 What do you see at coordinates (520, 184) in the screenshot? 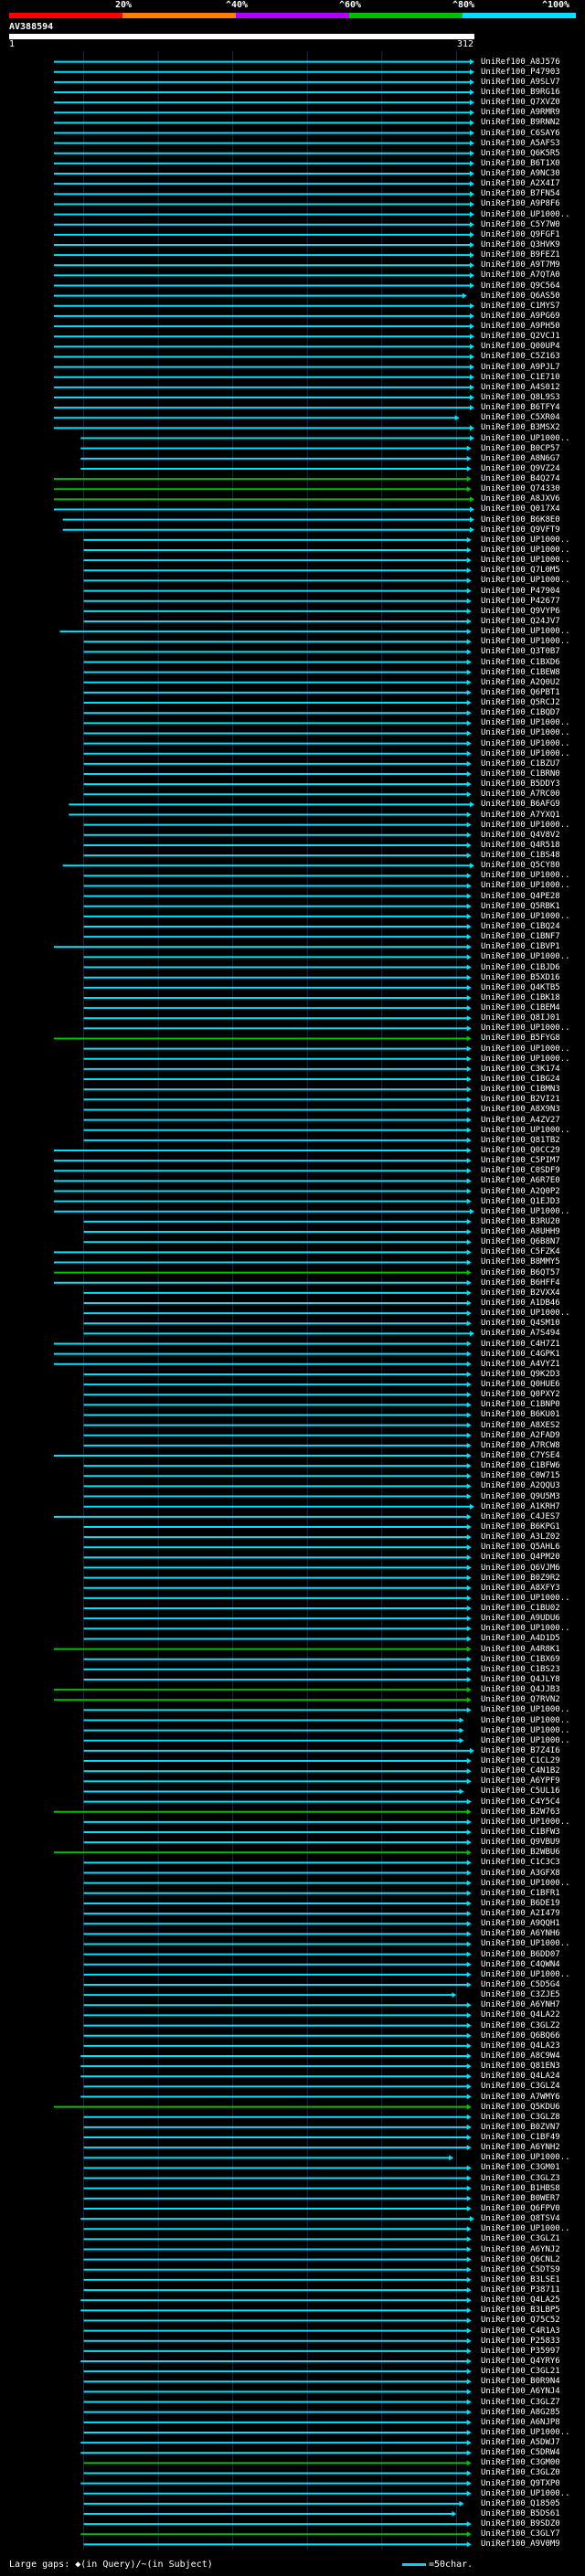
I see `hit-label: UniRef100_A2X4I7` at bounding box center [520, 184].